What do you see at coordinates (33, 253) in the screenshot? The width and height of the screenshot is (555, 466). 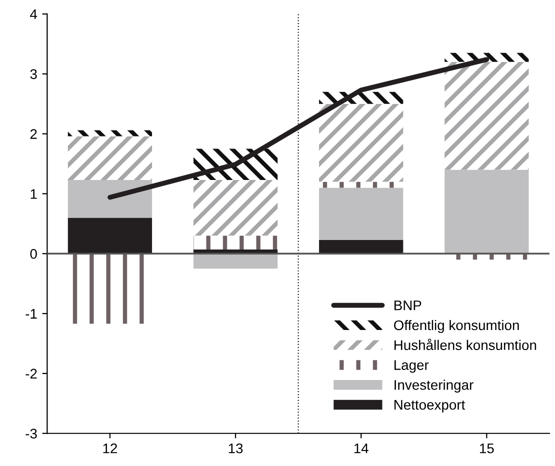 I see `y-tick-label: 0` at bounding box center [33, 253].